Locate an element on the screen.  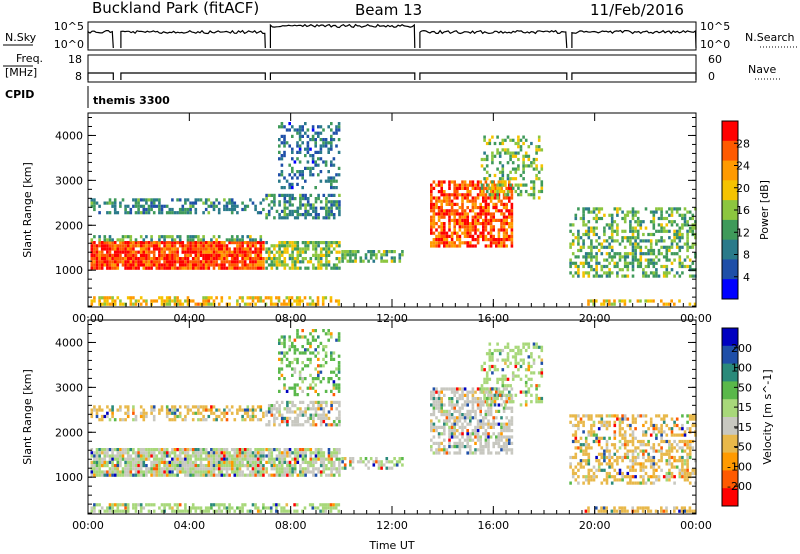
colorbar-tick-label: 24 is located at coordinates (743, 166).